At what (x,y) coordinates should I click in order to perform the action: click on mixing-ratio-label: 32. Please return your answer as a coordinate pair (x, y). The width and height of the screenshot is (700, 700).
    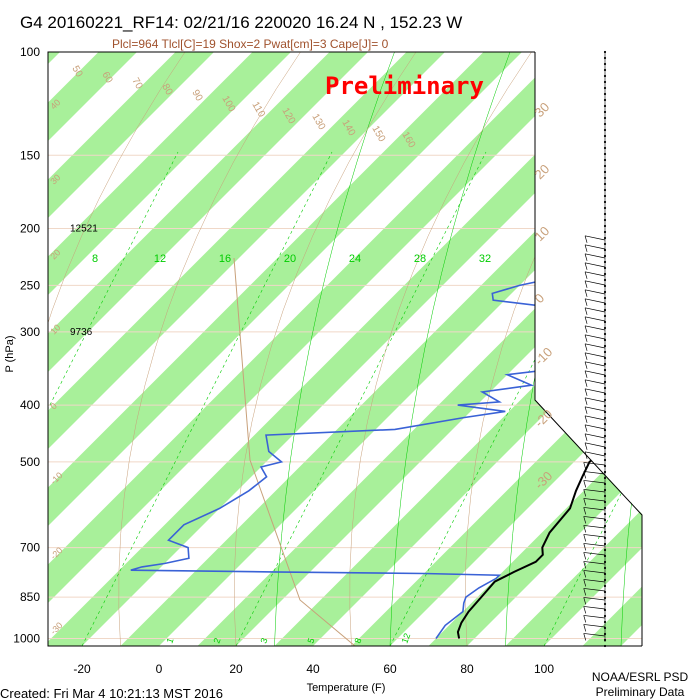
    Looking at the image, I should click on (485, 259).